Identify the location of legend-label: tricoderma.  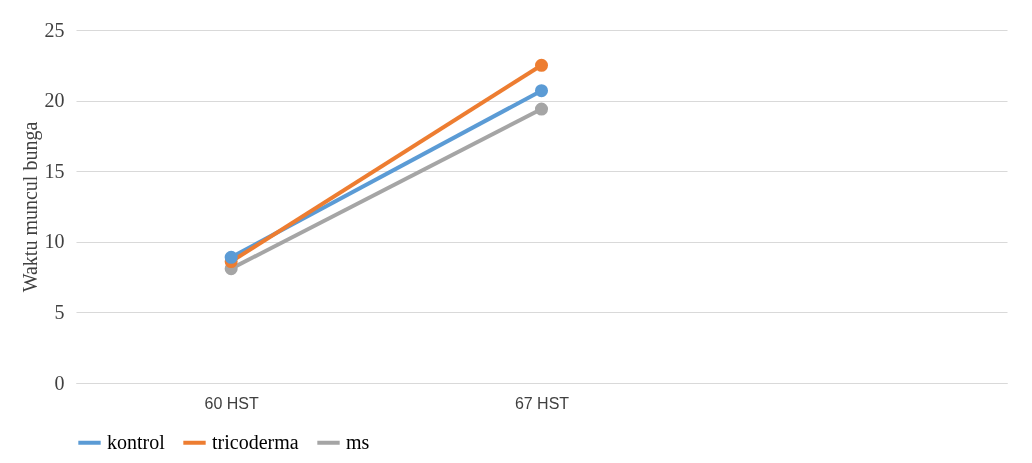
(255, 441).